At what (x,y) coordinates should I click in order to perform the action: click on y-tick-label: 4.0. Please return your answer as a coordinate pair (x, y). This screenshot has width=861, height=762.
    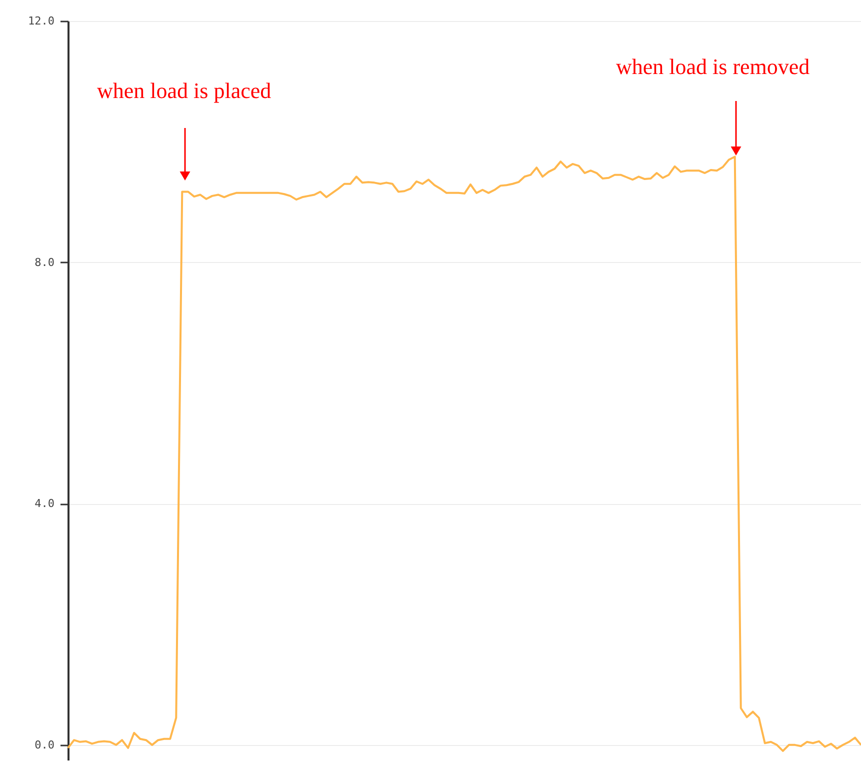
    Looking at the image, I should click on (44, 503).